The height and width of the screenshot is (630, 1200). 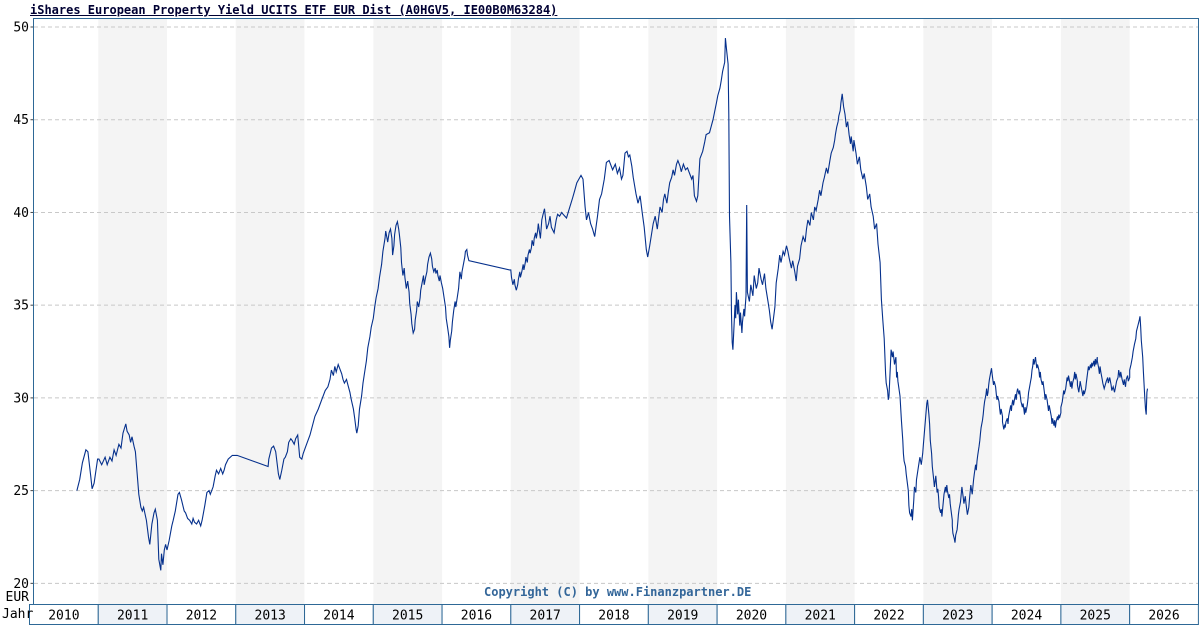 What do you see at coordinates (545, 616) in the screenshot?
I see `year-label-2017: 2017` at bounding box center [545, 616].